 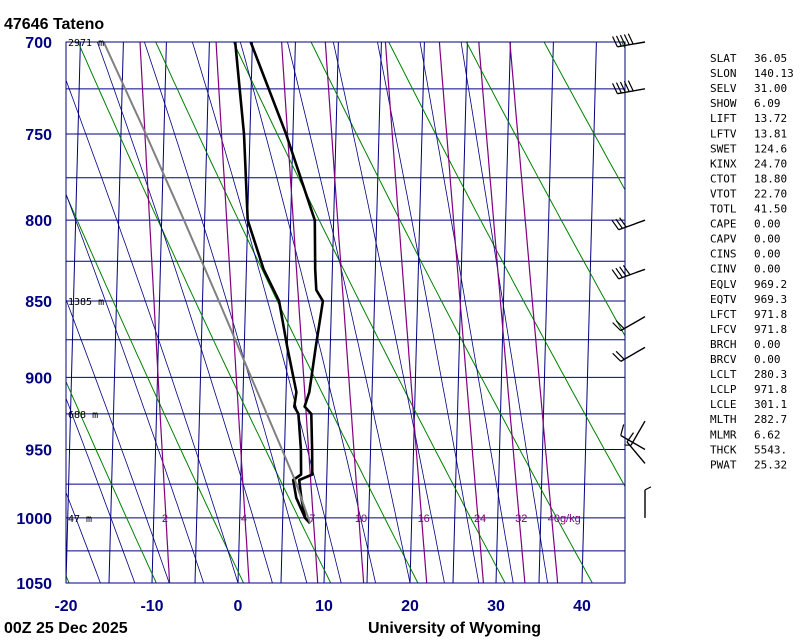 What do you see at coordinates (480, 519) in the screenshot?
I see `mixing-ratio-label: 24` at bounding box center [480, 519].